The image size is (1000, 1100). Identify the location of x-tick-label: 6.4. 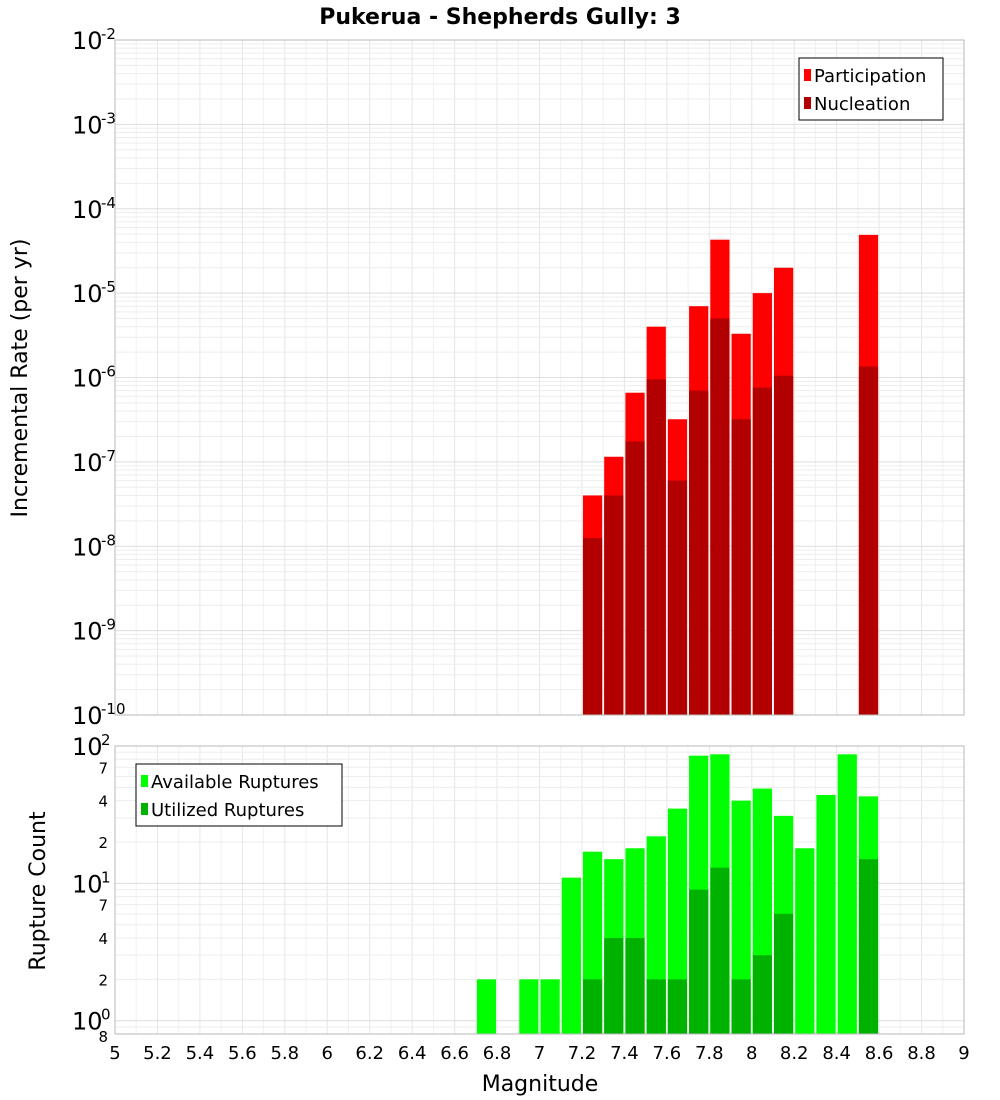
(412, 1053).